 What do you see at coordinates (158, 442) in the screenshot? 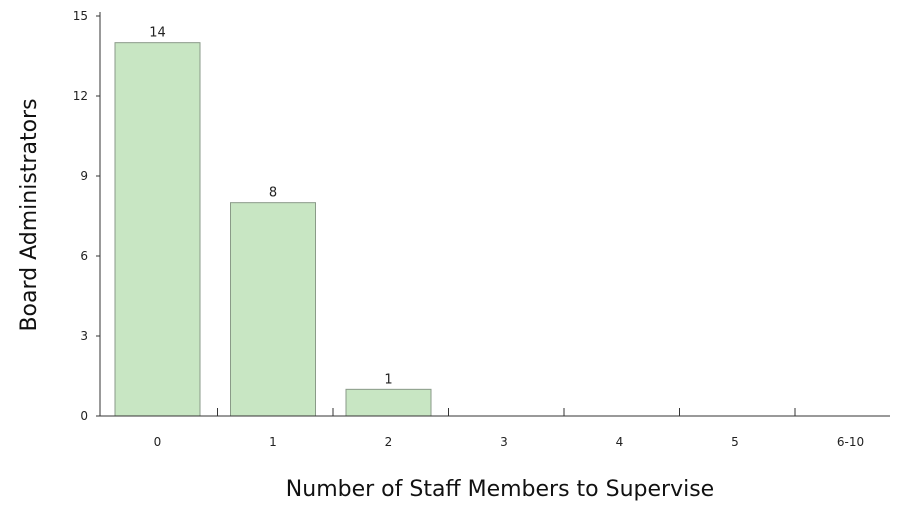
I see `x-tick-label: 0` at bounding box center [158, 442].